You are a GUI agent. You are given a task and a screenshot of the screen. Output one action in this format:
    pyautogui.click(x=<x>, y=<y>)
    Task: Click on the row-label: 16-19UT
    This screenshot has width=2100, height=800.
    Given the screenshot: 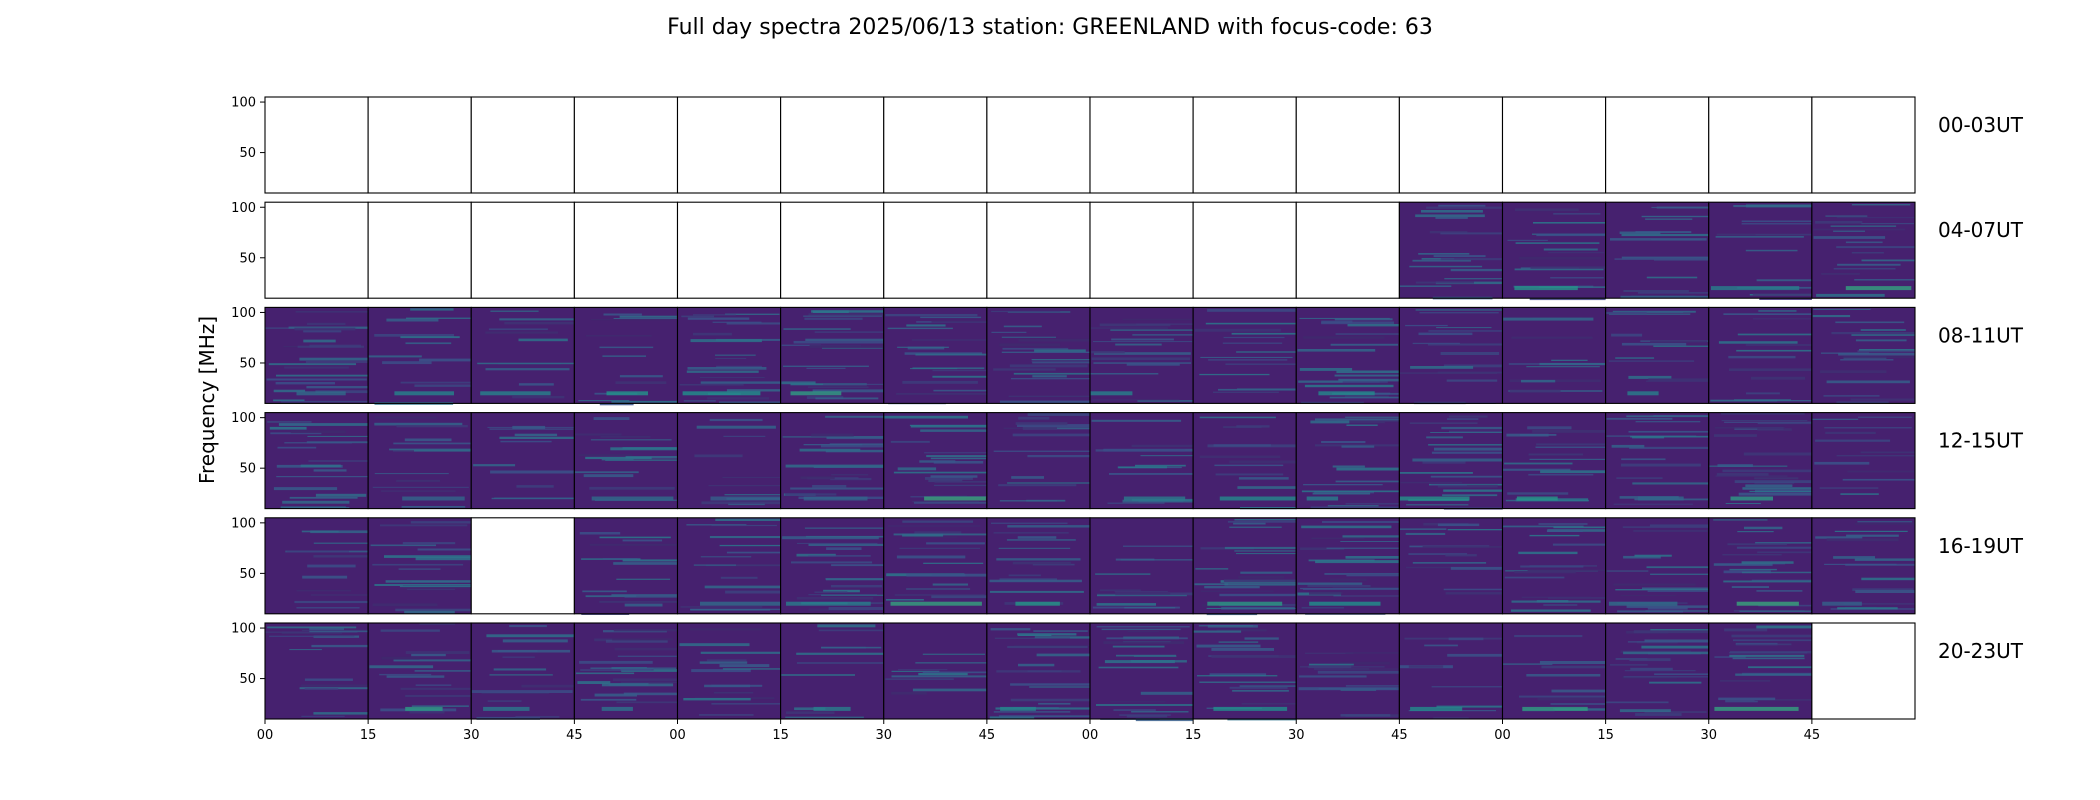 What is the action you would take?
    pyautogui.click(x=1981, y=546)
    